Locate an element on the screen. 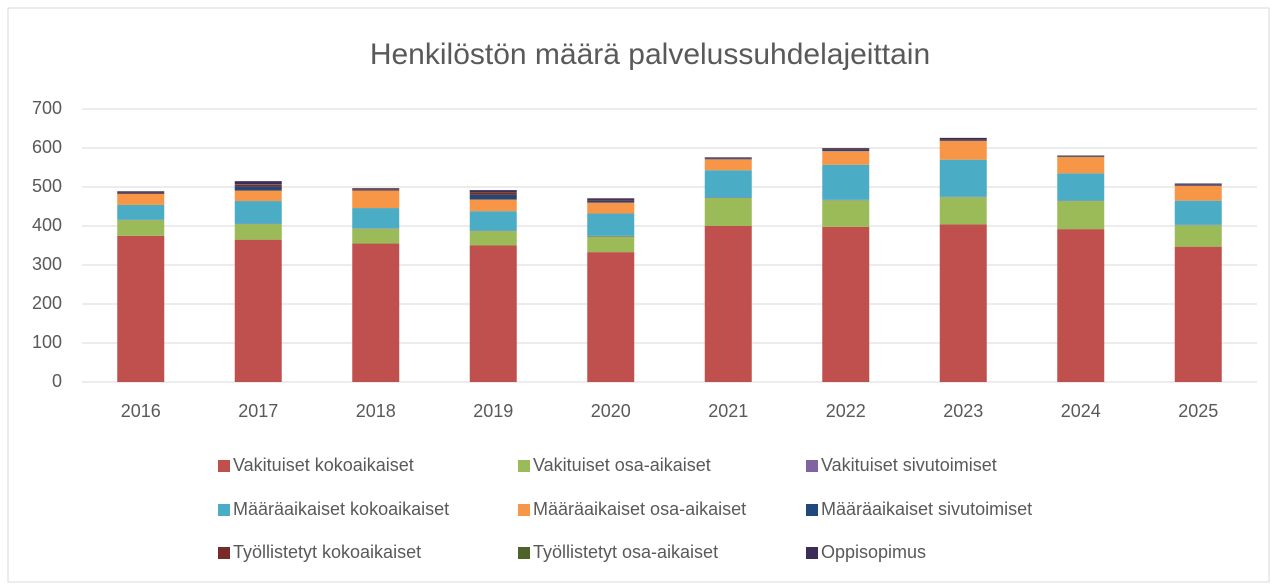 The height and width of the screenshot is (588, 1277). x-tick-label: 2018 is located at coordinates (376, 411).